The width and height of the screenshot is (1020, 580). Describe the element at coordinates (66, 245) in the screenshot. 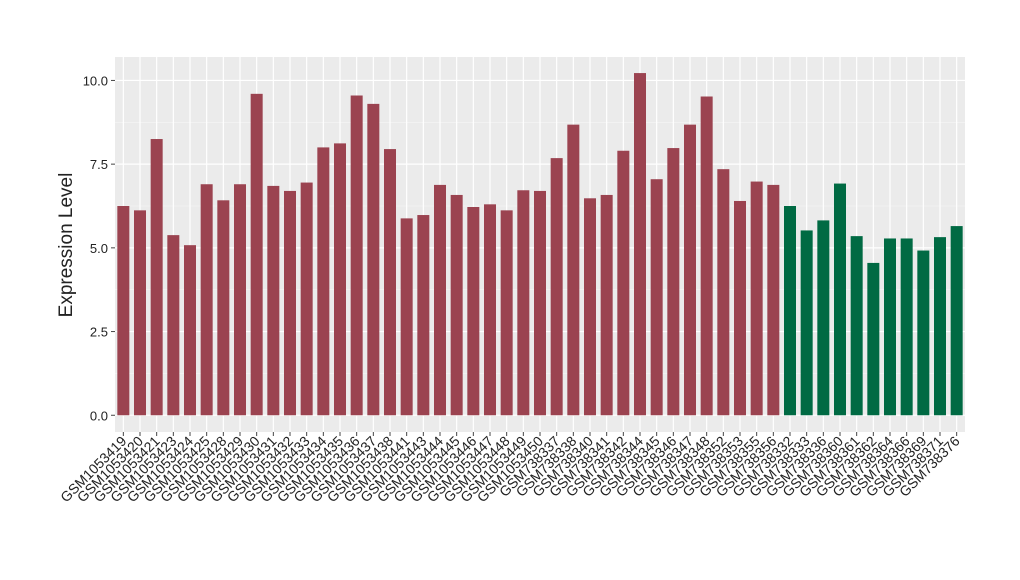

I see `y-axis-title: Expression Level` at that location.